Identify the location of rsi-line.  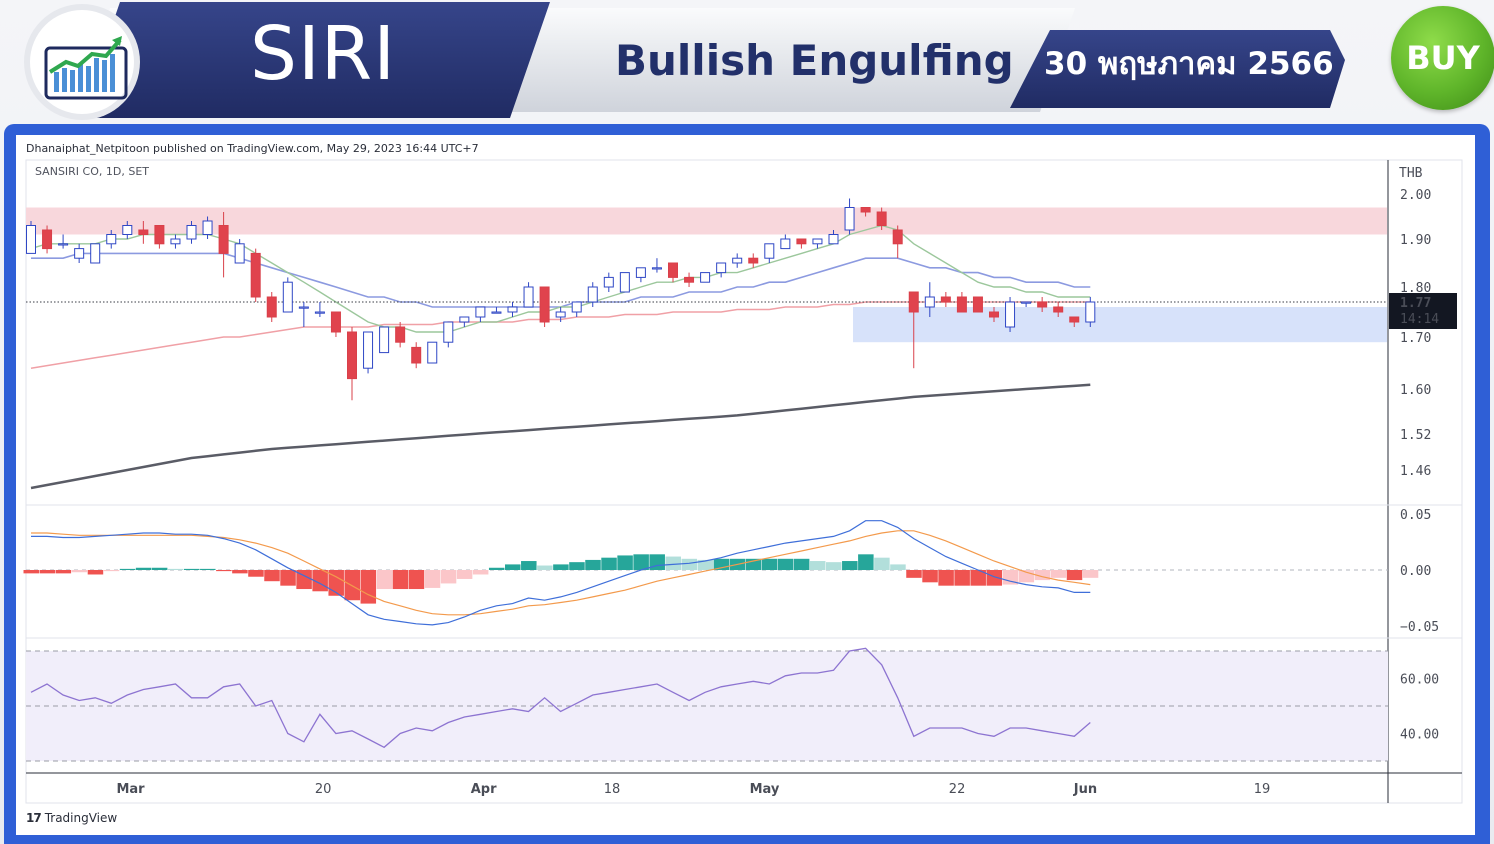
(560, 698).